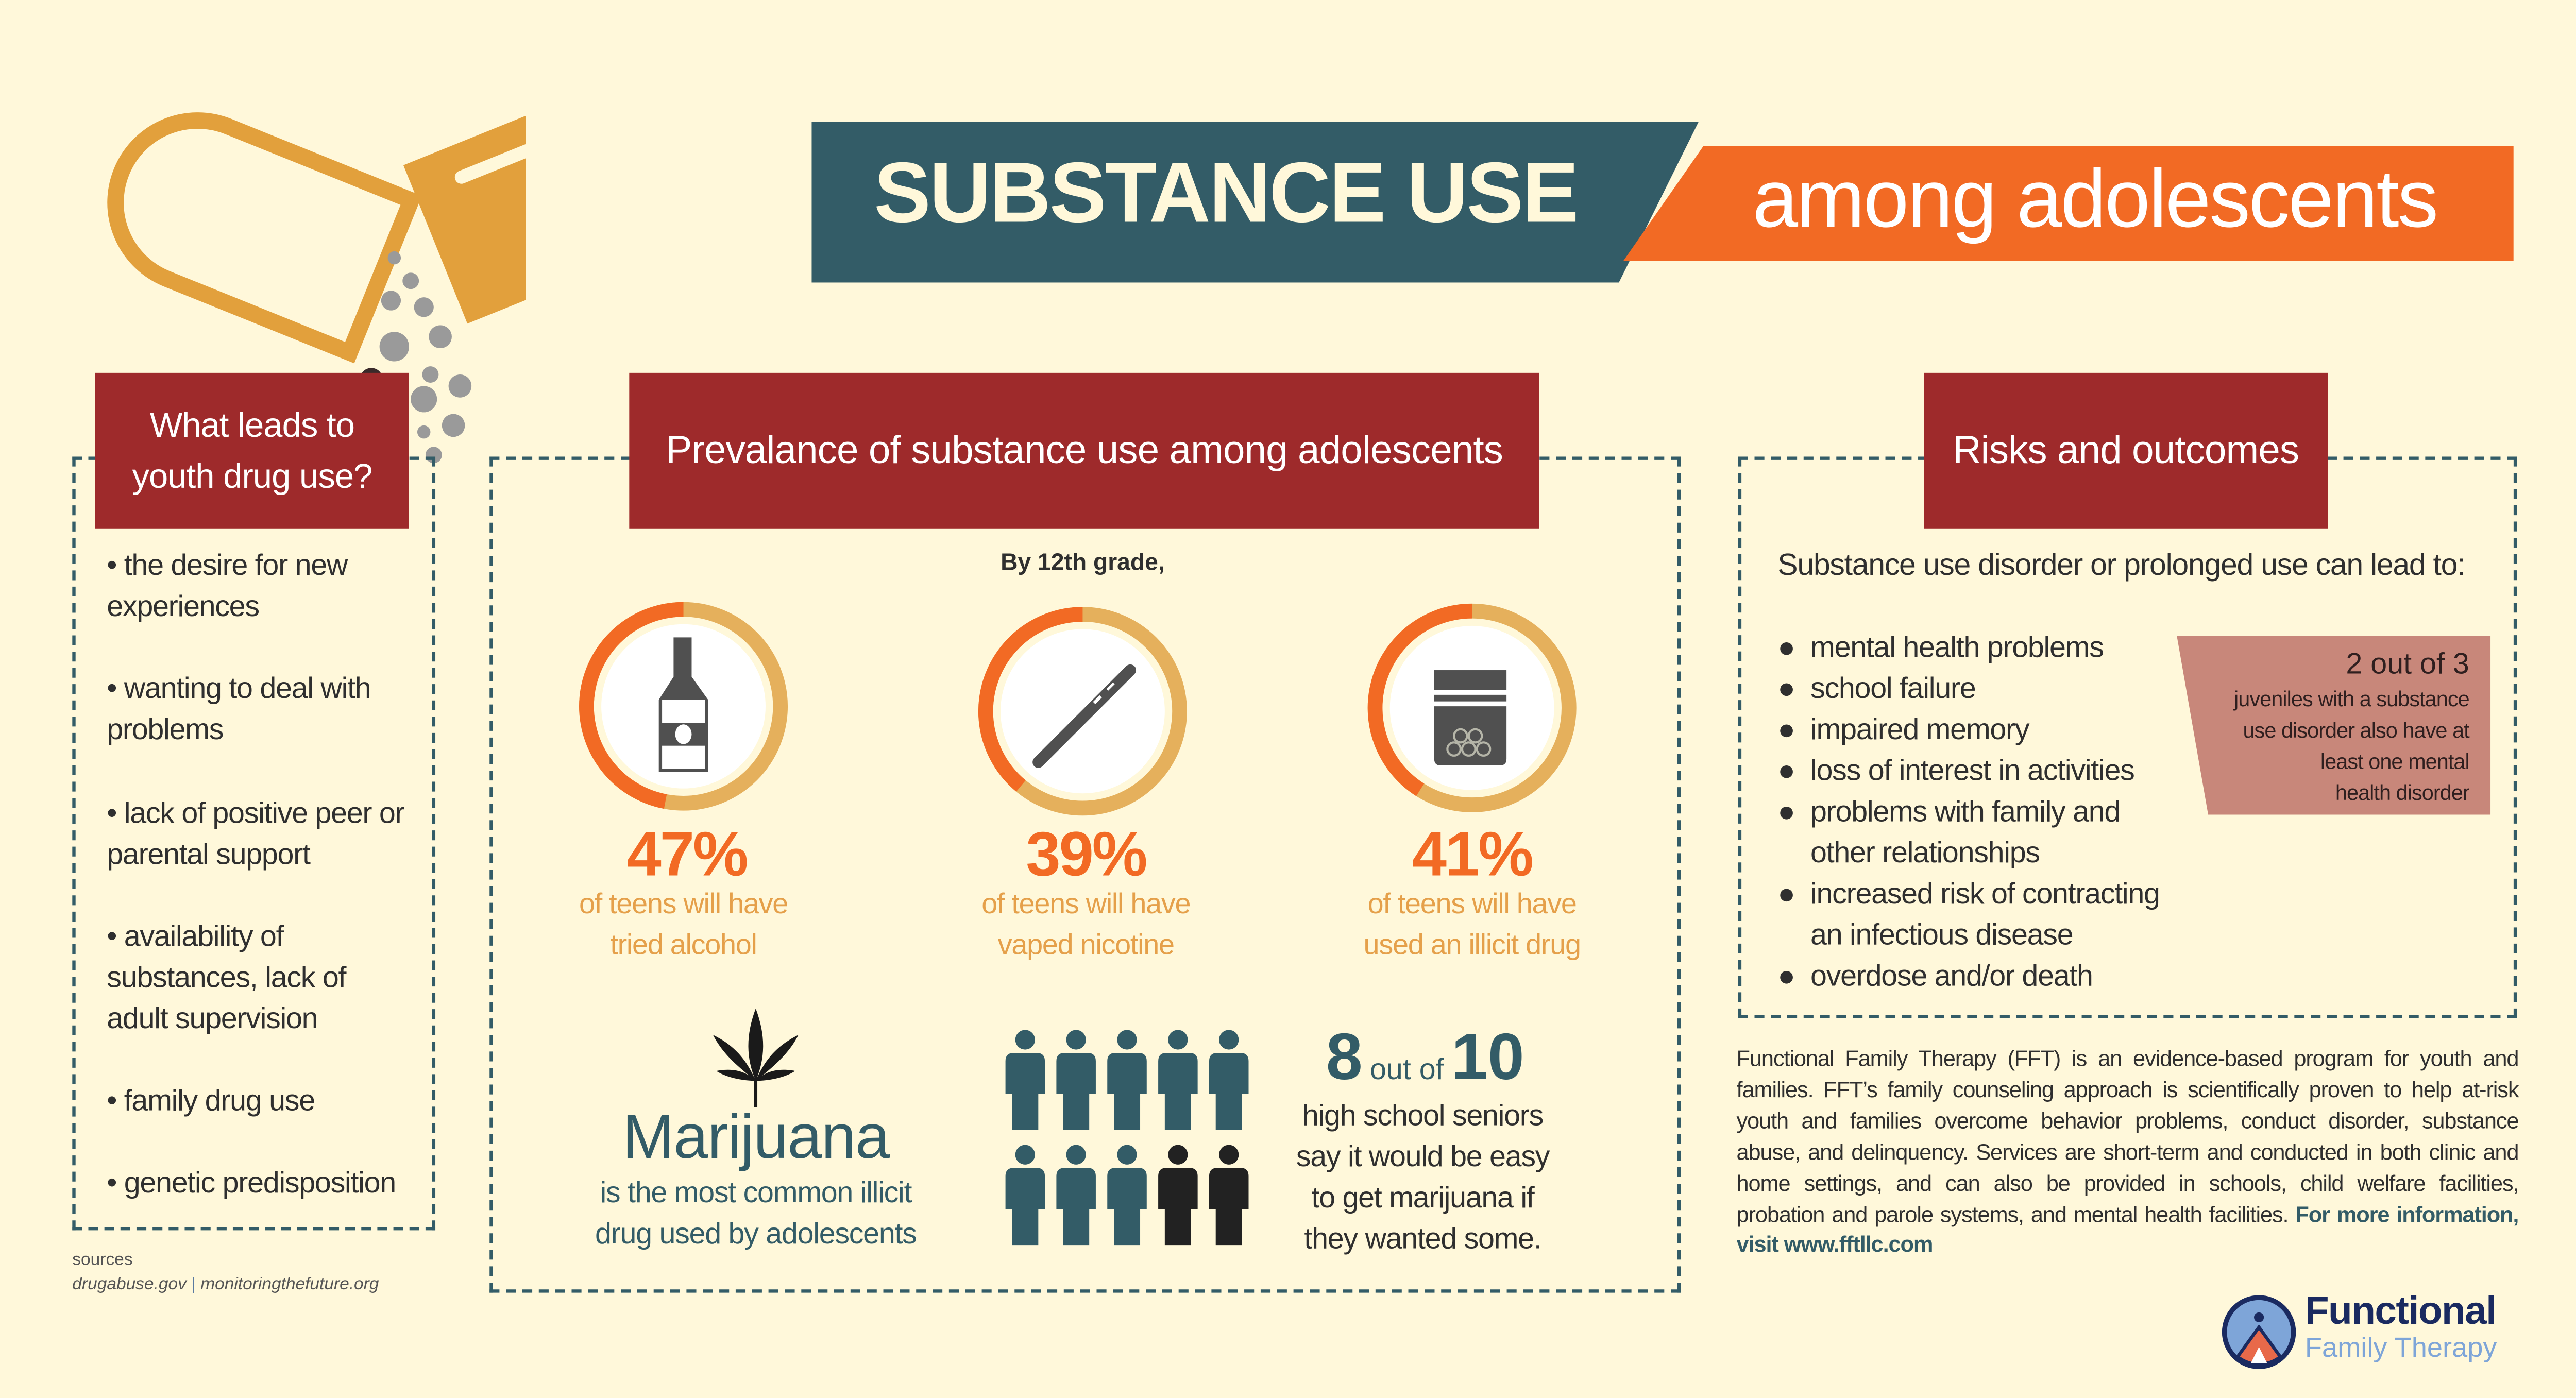 The width and height of the screenshot is (2576, 1398). Describe the element at coordinates (1877, 689) in the screenshot. I see `risk-item: ● school failure` at that location.